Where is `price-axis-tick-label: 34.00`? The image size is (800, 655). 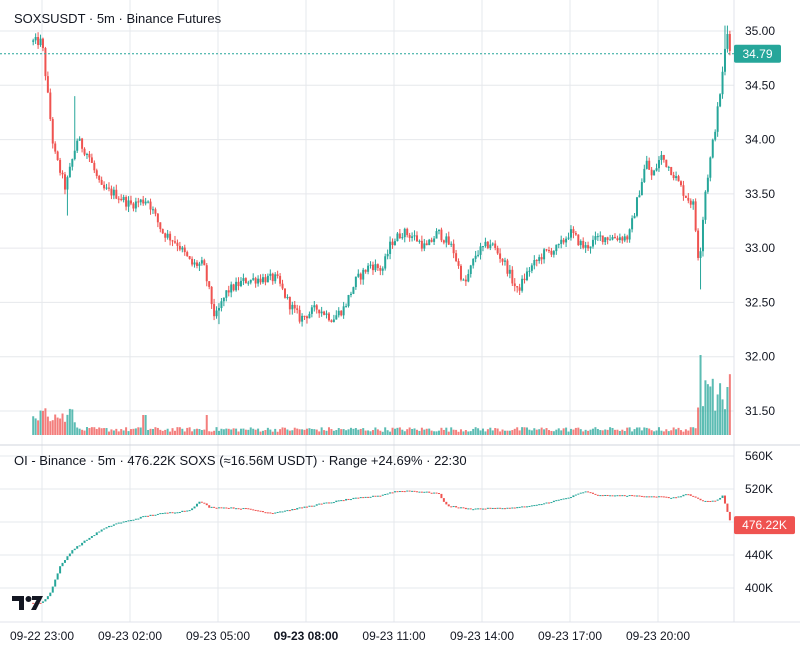 price-axis-tick-label: 34.00 is located at coordinates (760, 140).